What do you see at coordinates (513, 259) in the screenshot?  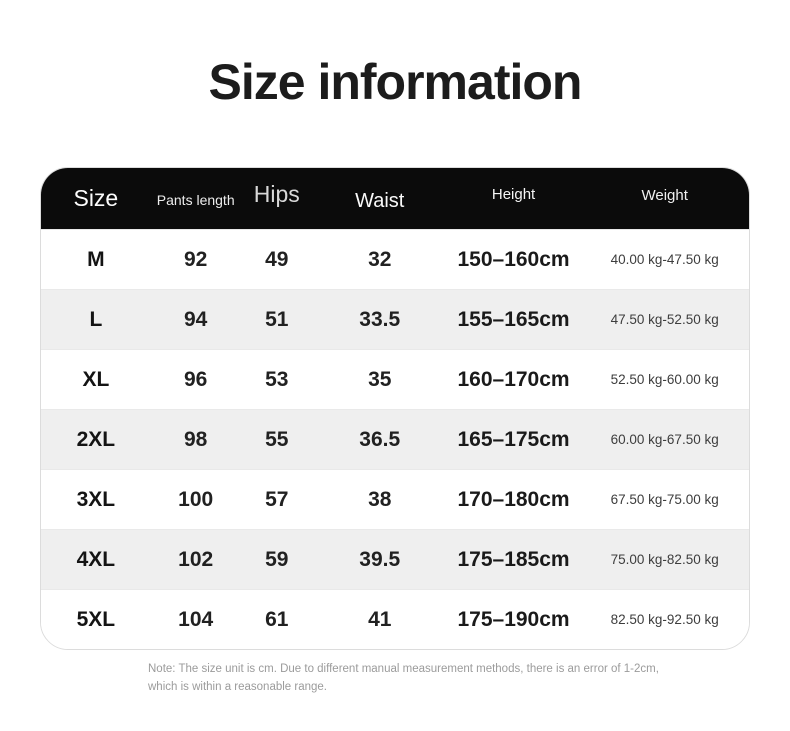 I see `height-cell: 150–160cm` at bounding box center [513, 259].